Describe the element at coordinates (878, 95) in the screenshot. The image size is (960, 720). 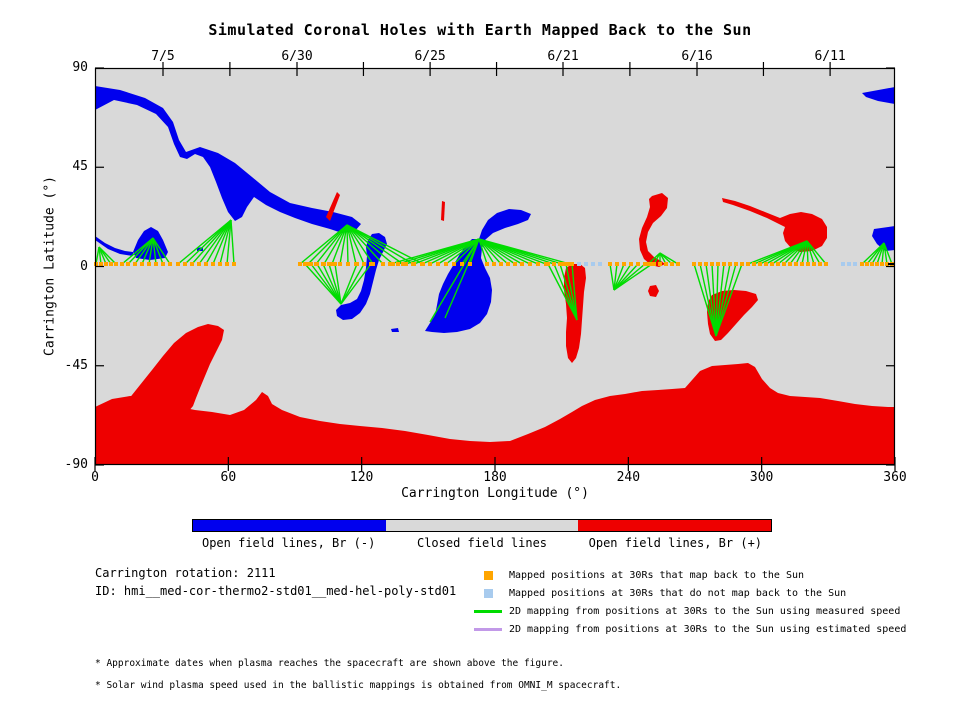
I see `region-ne-sliver` at that location.